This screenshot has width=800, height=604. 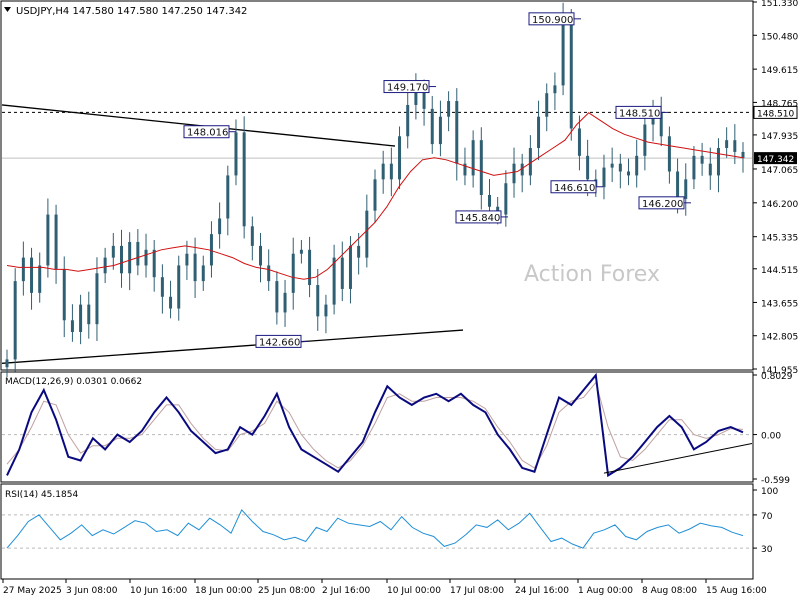 I want to click on price-annotation-label: 148.510, so click(x=639, y=113).